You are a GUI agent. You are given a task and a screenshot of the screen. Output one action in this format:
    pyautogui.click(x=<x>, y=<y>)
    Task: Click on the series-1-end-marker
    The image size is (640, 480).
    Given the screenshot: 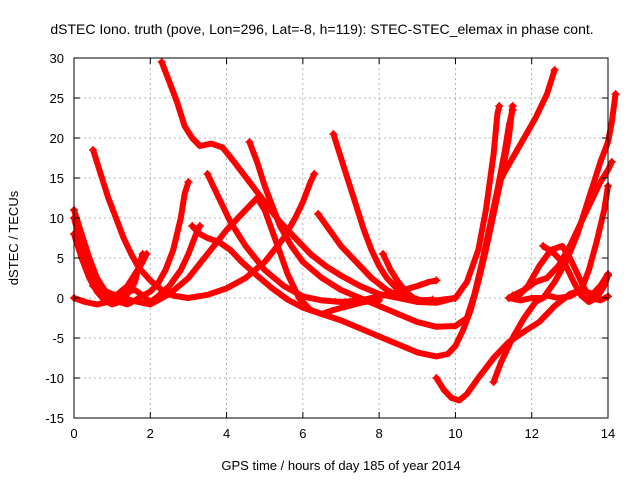 What is the action you would take?
    pyautogui.click(x=188, y=182)
    